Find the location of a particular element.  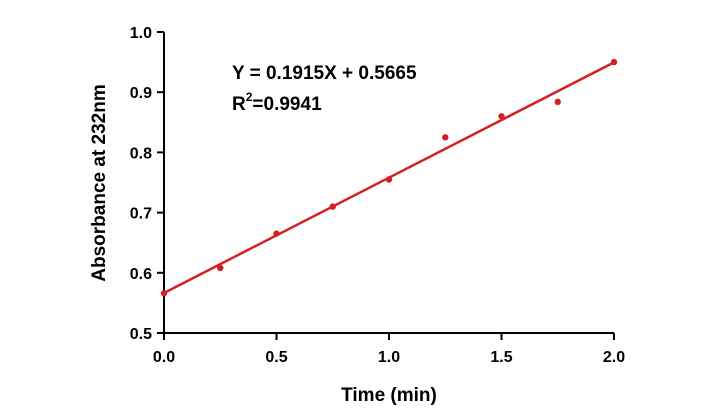

x-tick-label: 0.0 is located at coordinates (164, 357).